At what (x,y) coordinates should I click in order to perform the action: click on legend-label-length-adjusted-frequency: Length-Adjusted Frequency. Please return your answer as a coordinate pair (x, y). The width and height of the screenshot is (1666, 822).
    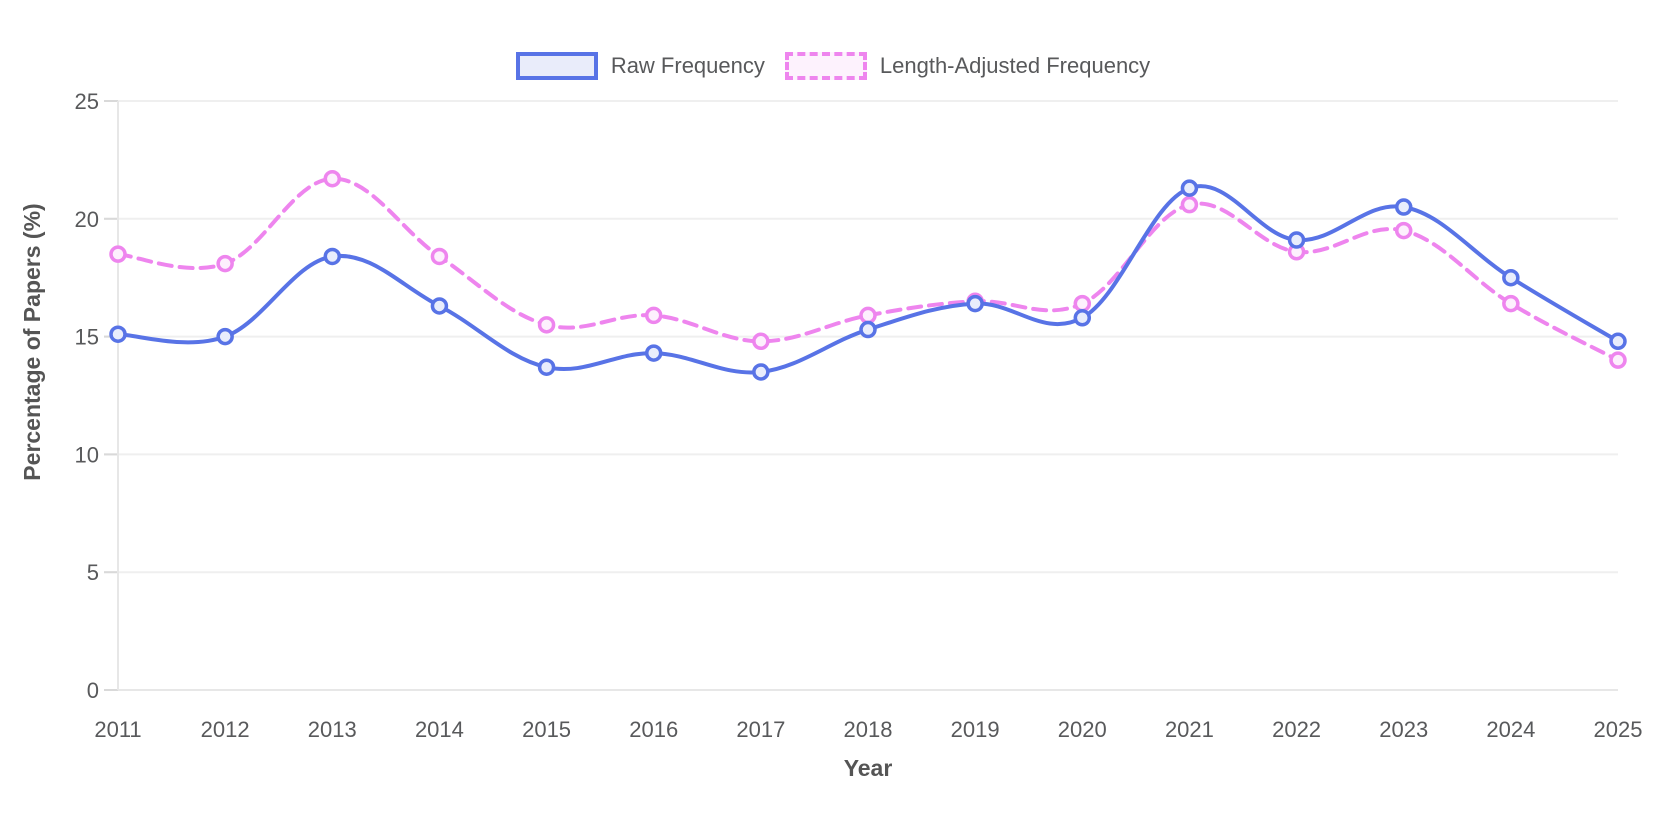
    Looking at the image, I should click on (1015, 65).